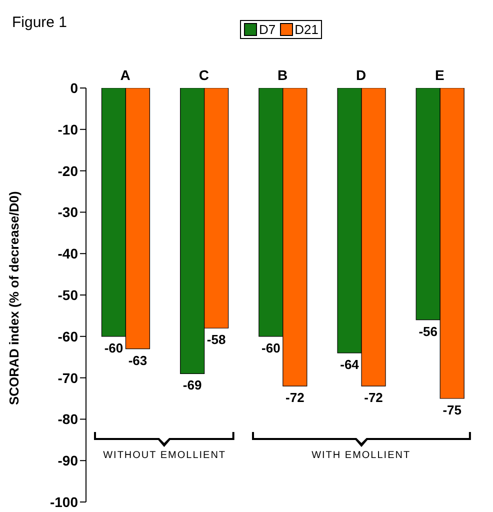 The width and height of the screenshot is (493, 512). I want to click on x-tick-label: B, so click(282, 75).